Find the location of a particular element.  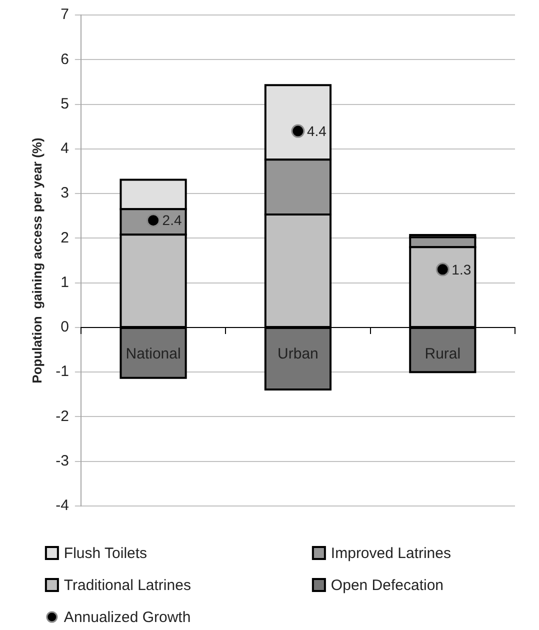

y-tick-label: 0 is located at coordinates (64, 327).